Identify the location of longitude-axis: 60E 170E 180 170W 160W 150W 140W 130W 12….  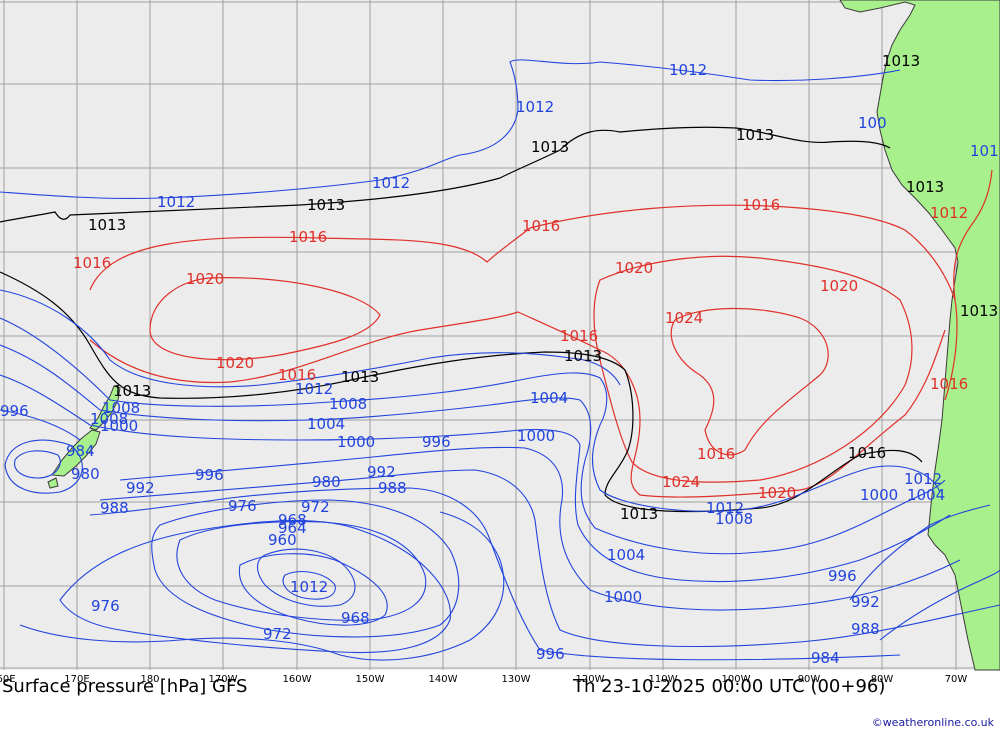
(483, 679).